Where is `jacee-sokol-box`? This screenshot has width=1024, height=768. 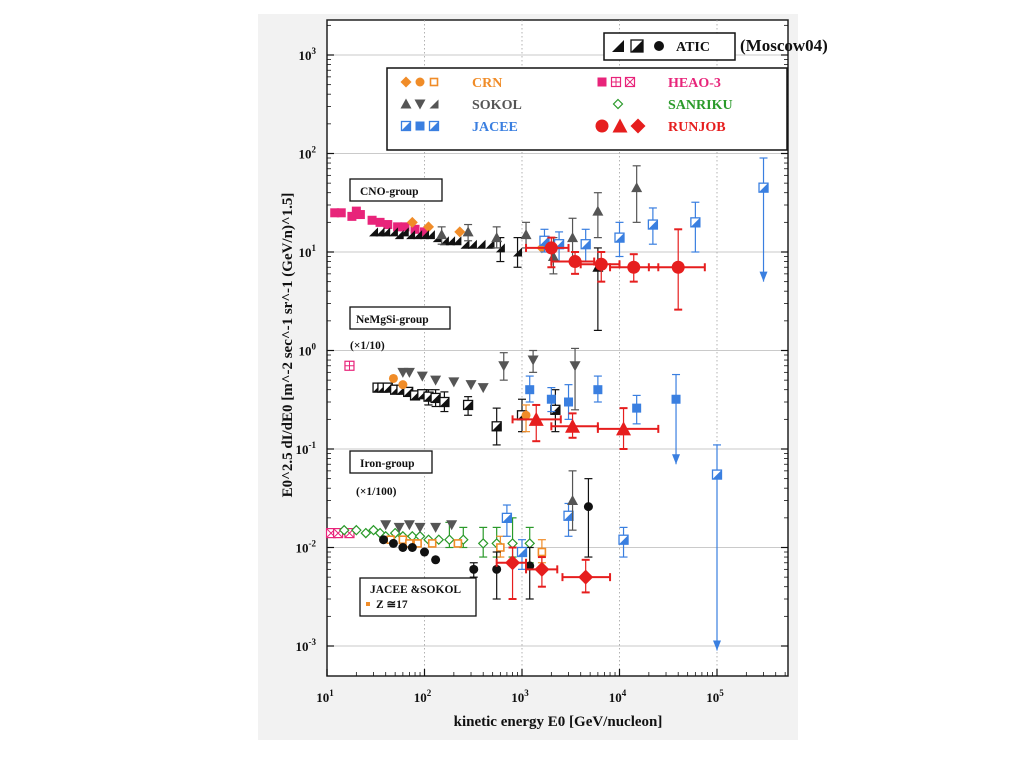 jacee-sokol-box is located at coordinates (418, 597).